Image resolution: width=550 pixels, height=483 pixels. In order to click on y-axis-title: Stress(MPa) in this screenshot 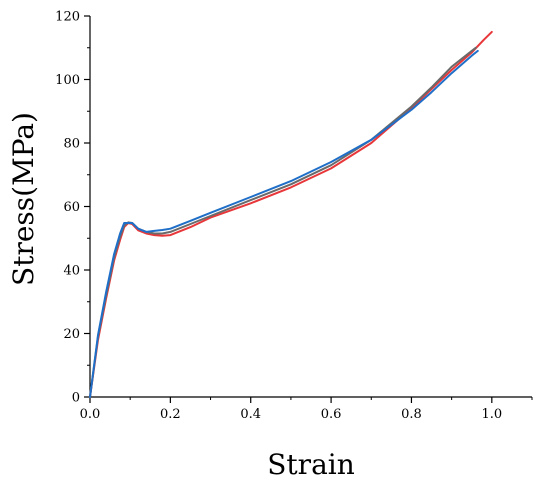, I will do `click(23, 199)`.